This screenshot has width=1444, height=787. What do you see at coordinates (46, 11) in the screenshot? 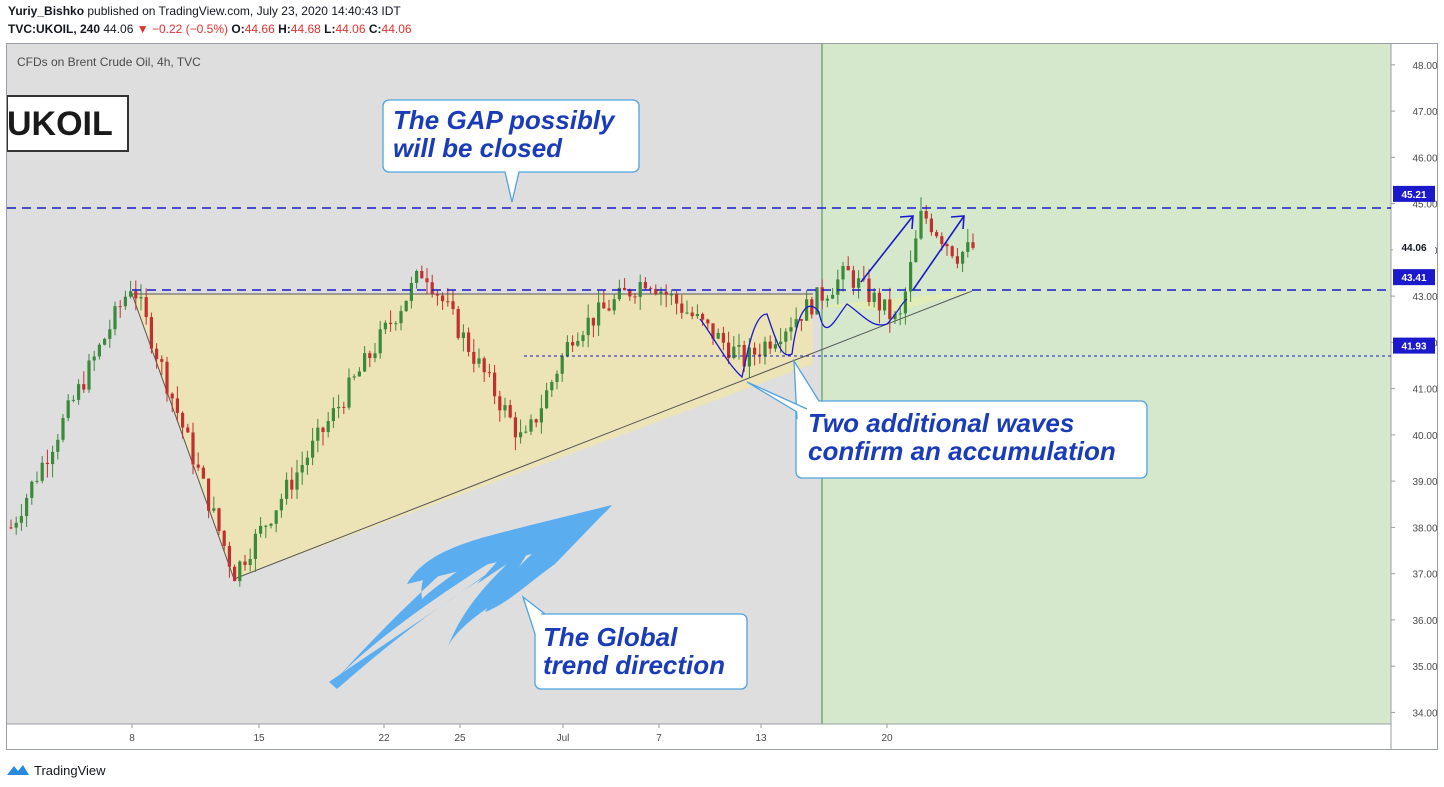
I see `author-name: Yuriy_Bishko` at bounding box center [46, 11].